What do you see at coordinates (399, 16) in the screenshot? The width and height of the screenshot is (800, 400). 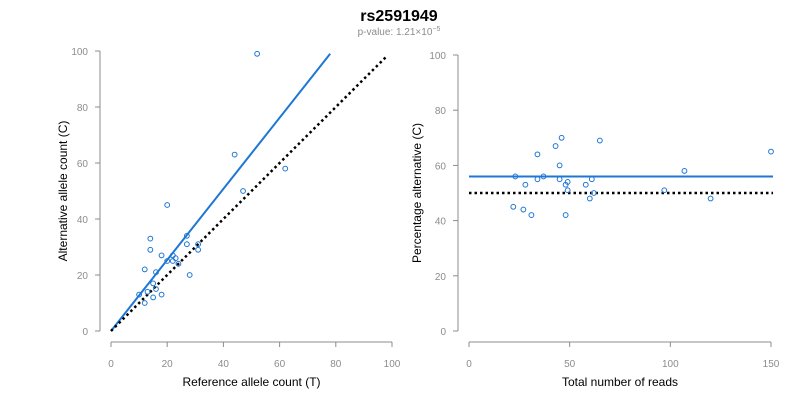 I see `chart-title: rs2591949` at bounding box center [399, 16].